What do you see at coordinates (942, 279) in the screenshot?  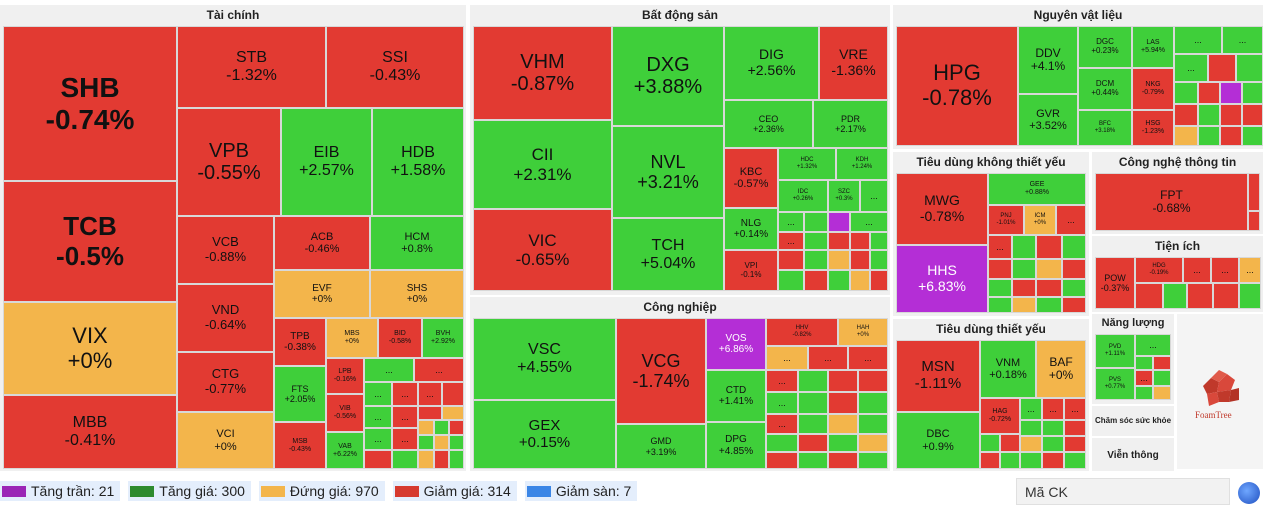 I see `stock-tile-hhs: HHS +6.83%` at bounding box center [942, 279].